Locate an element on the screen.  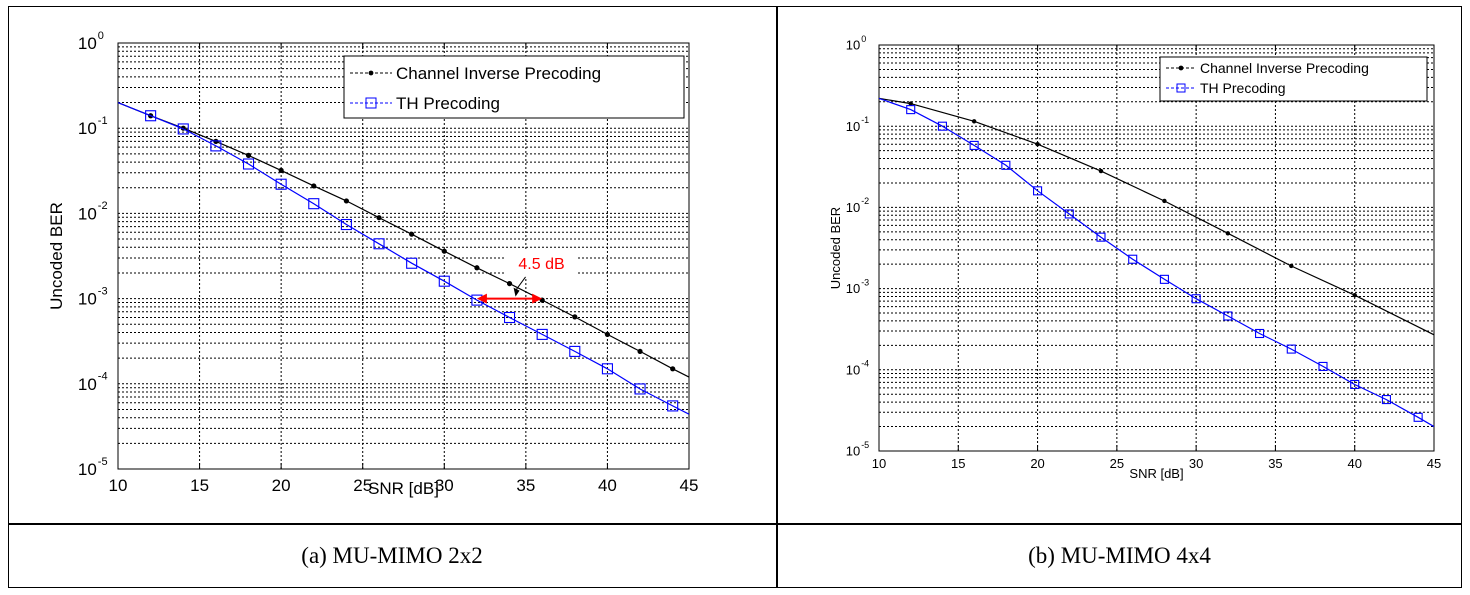
x-tick-label: 25 is located at coordinates (1117, 463).